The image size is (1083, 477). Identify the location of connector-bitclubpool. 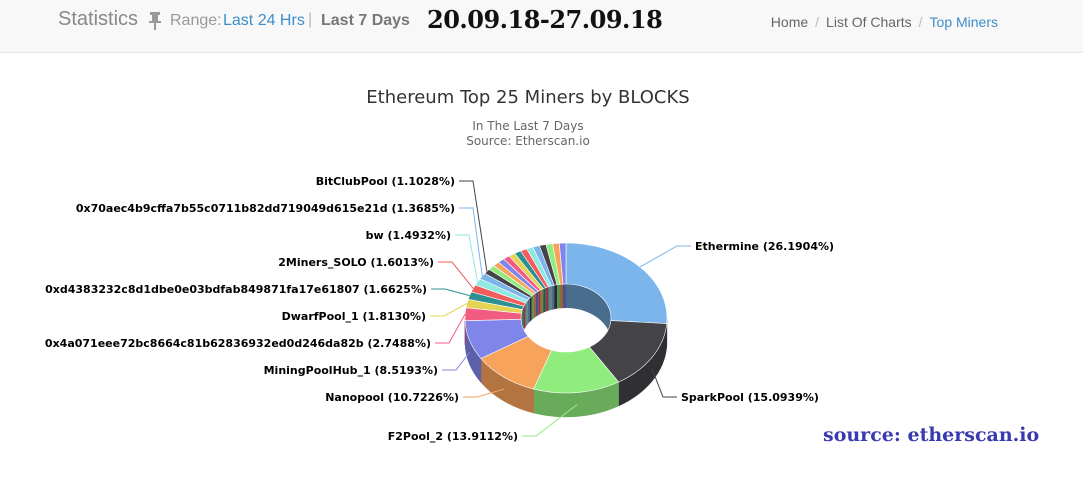
(473, 226).